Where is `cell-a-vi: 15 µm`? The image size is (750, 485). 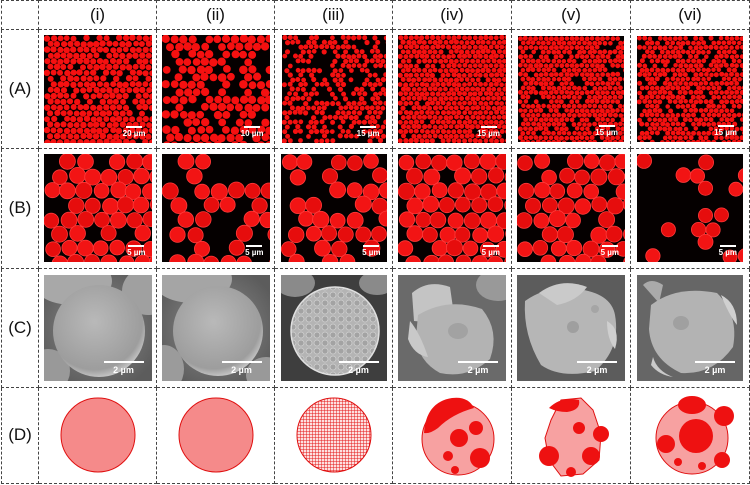 cell-a-vi: 15 µm is located at coordinates (690, 89).